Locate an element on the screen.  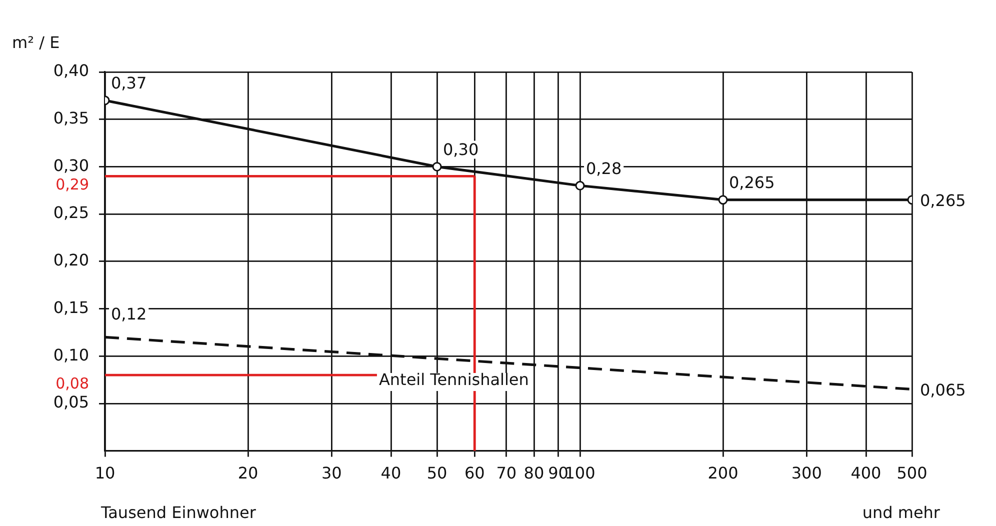
ref-line-label: 0,29 is located at coordinates (72, 185).